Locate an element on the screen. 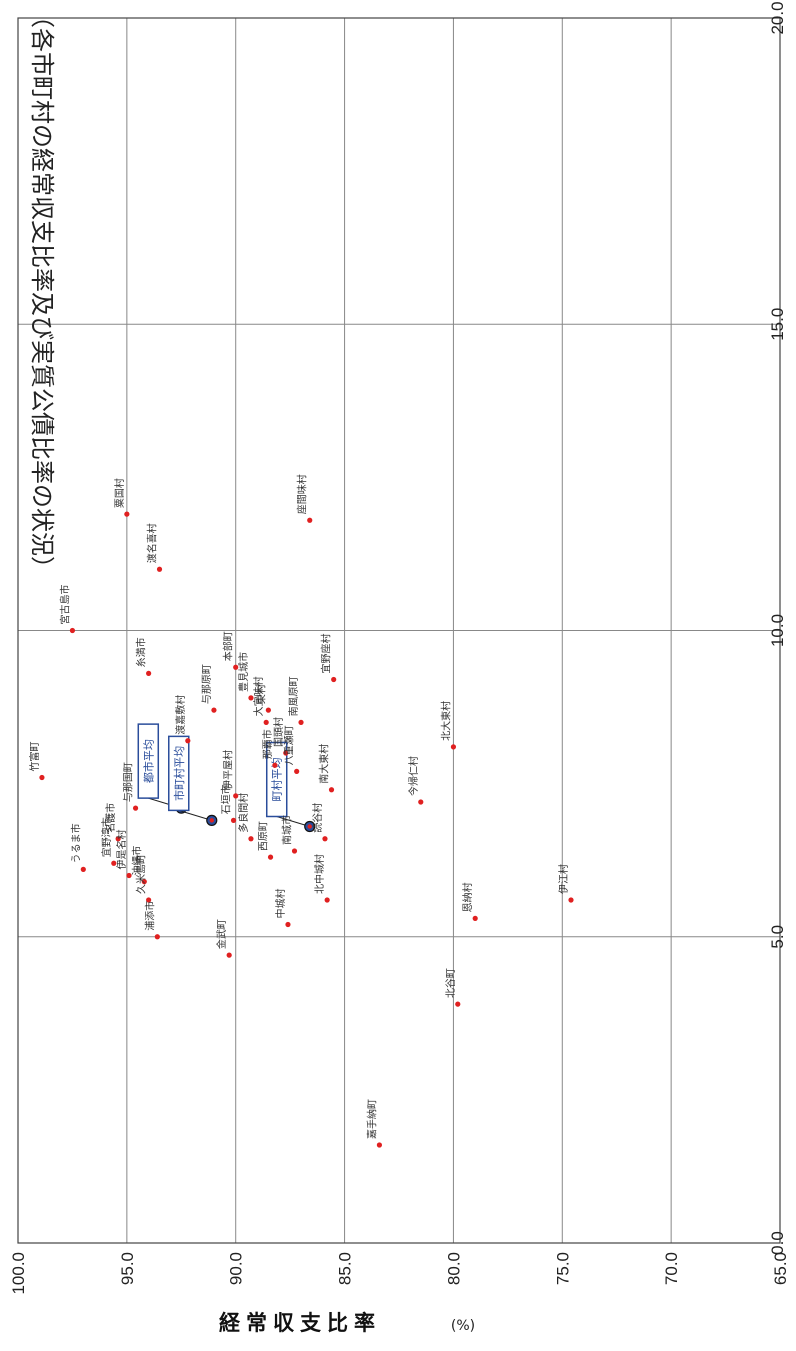 The height and width of the screenshot is (1351, 796). point-label: 南風原町 is located at coordinates (293, 696).